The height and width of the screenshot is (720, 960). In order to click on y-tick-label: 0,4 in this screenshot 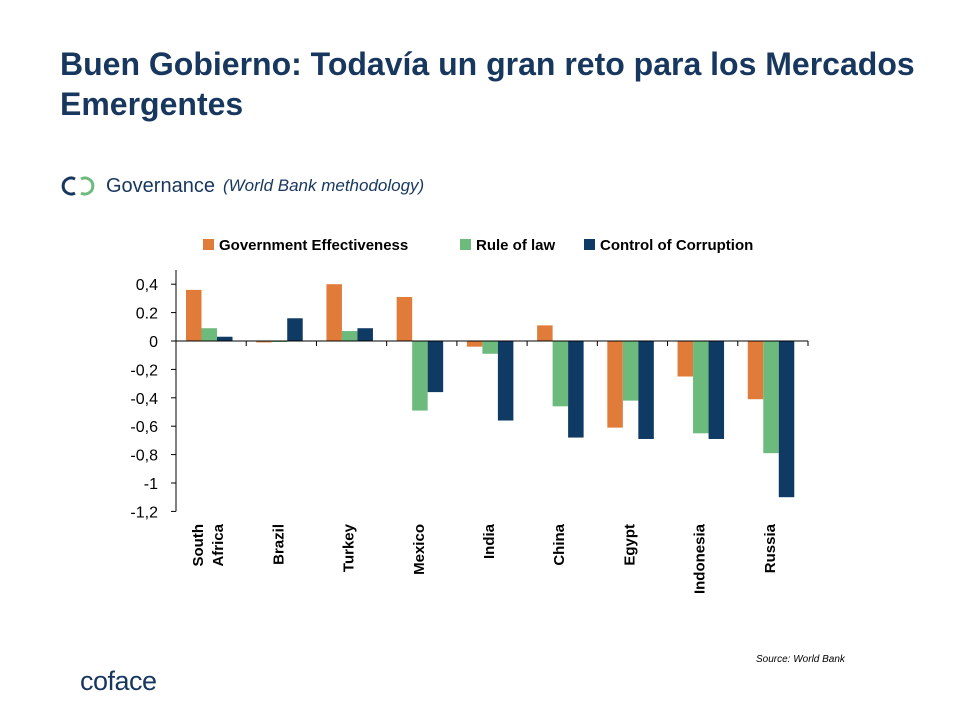, I will do `click(147, 285)`.